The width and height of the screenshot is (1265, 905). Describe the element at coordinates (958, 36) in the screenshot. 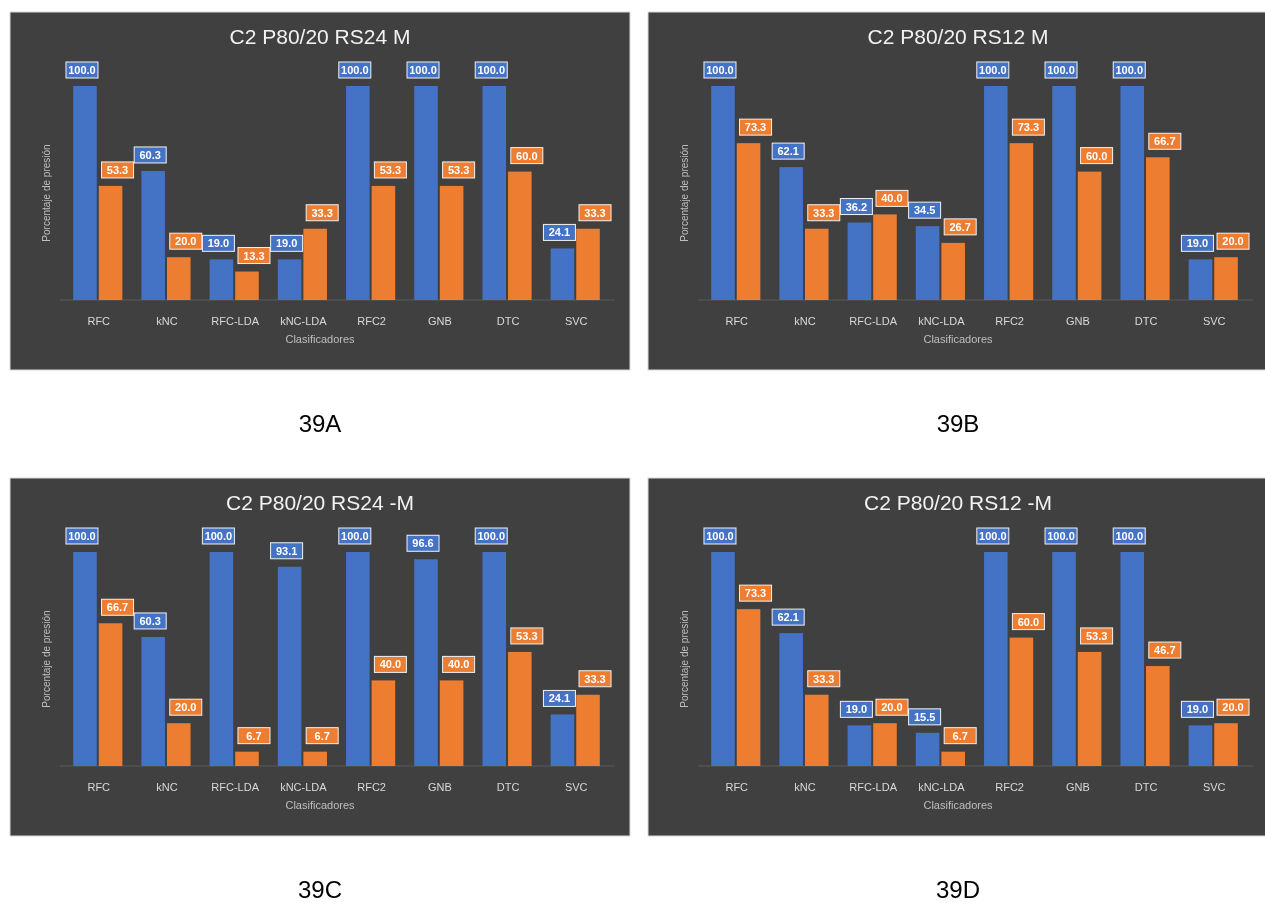

I see `chart-title: C2 P80/20 RS12 M` at that location.